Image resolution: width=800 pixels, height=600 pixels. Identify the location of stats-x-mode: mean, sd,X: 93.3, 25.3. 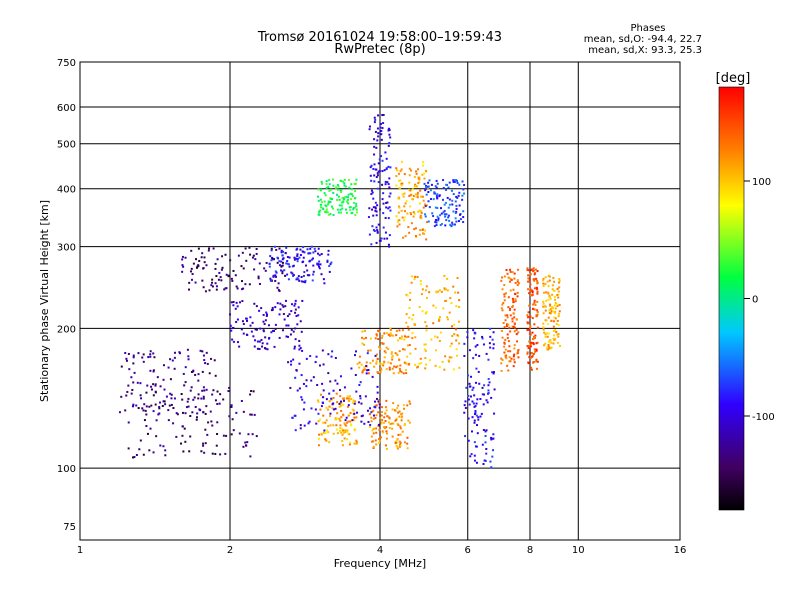
(645, 50).